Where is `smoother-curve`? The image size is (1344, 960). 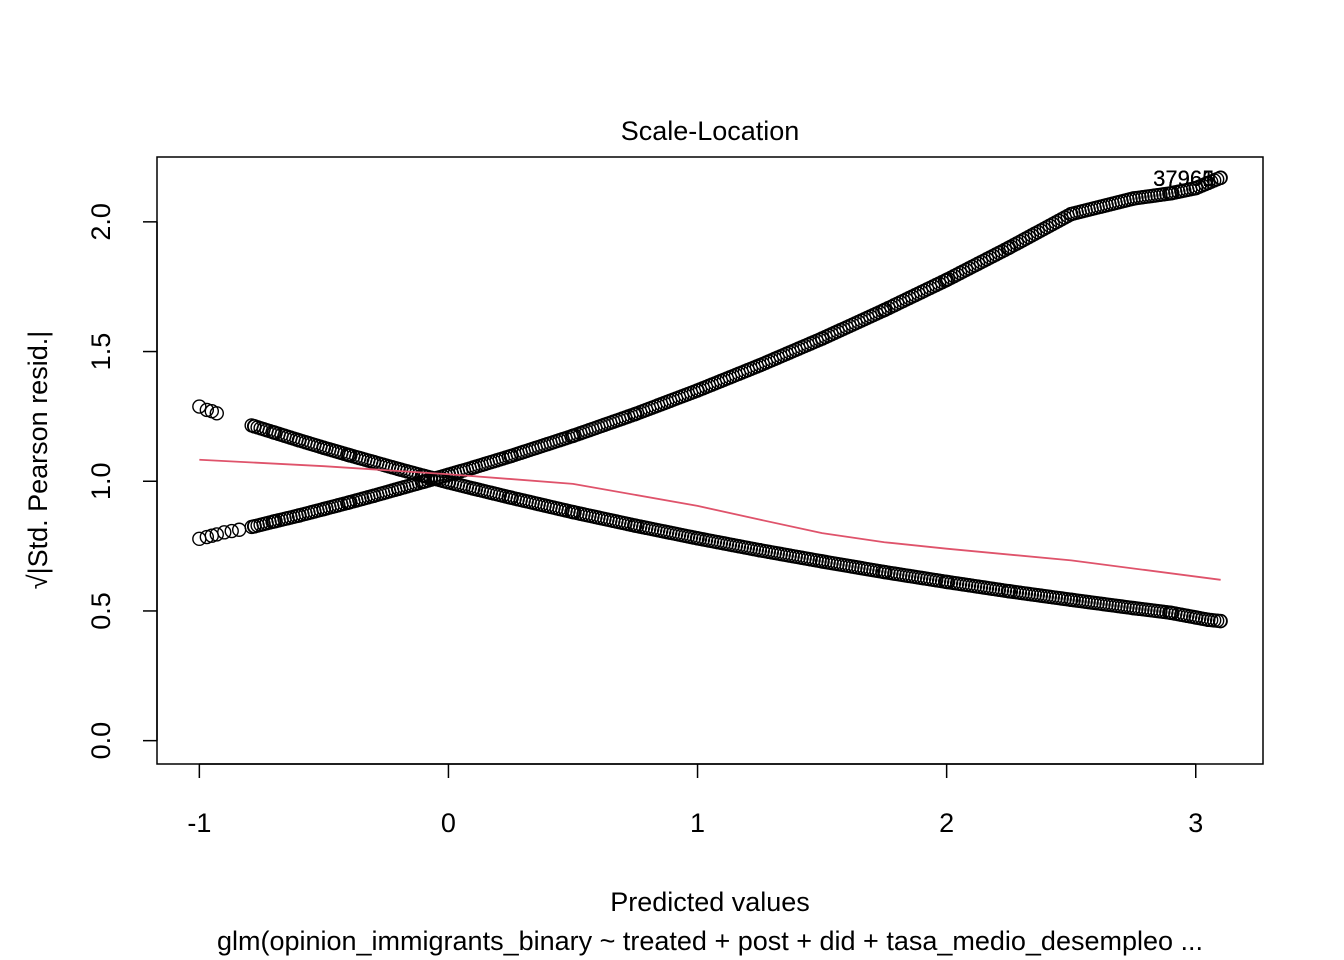 smoother-curve is located at coordinates (710, 519).